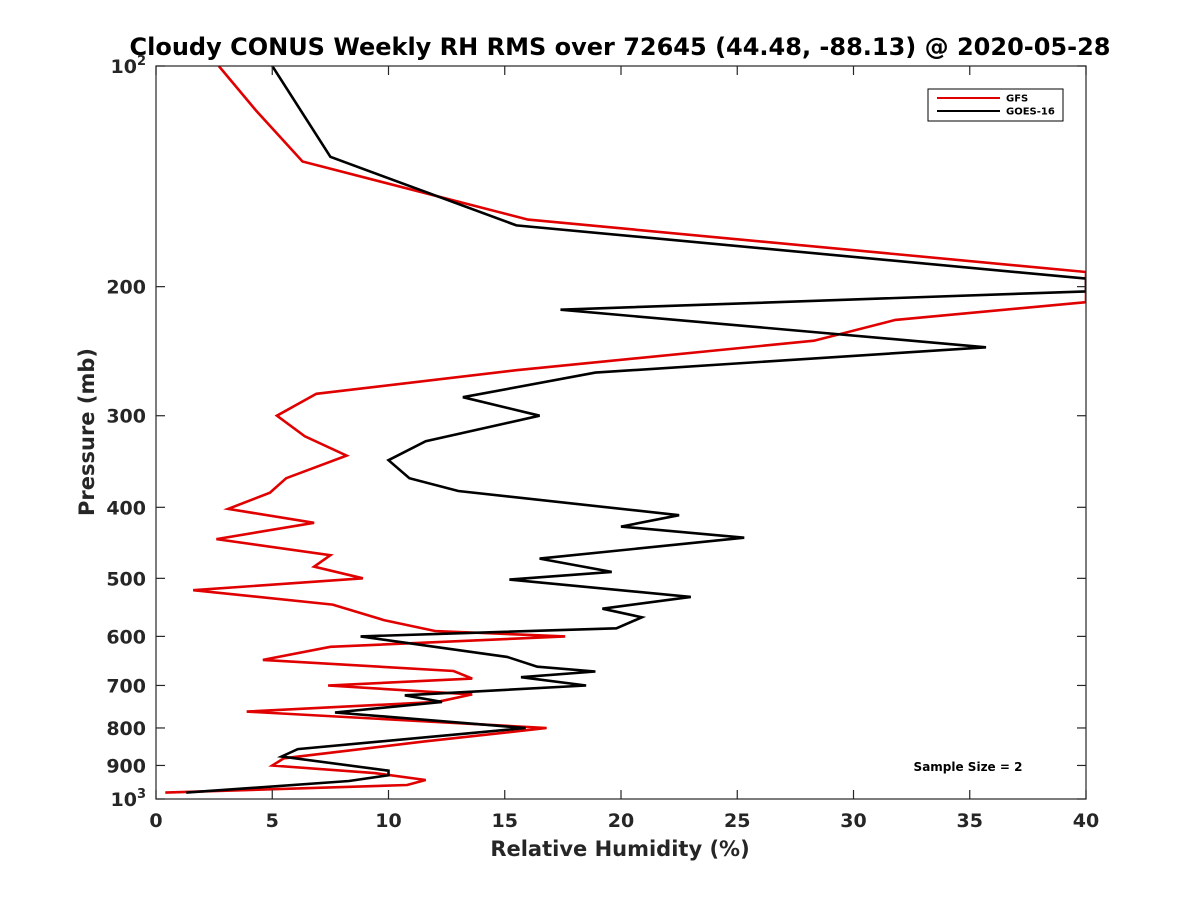 The height and width of the screenshot is (900, 1200). I want to click on y-axis-label: Pressure (mb), so click(87, 432).